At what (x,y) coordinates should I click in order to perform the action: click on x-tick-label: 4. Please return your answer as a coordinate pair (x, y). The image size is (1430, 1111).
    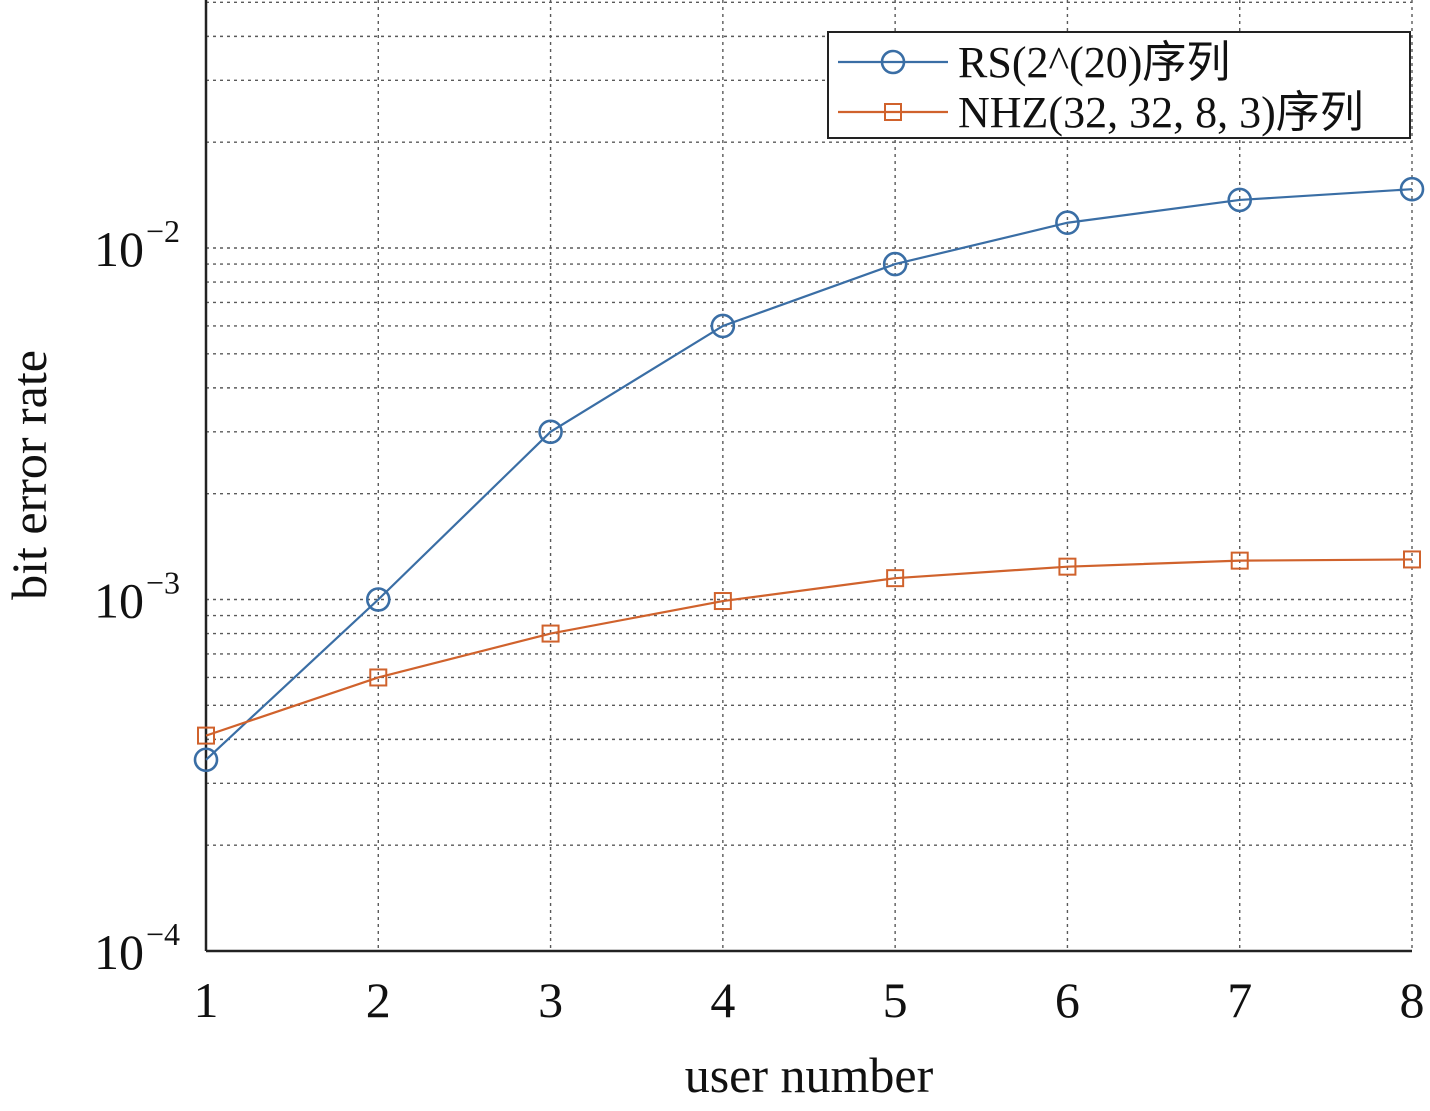
    Looking at the image, I should click on (722, 1000).